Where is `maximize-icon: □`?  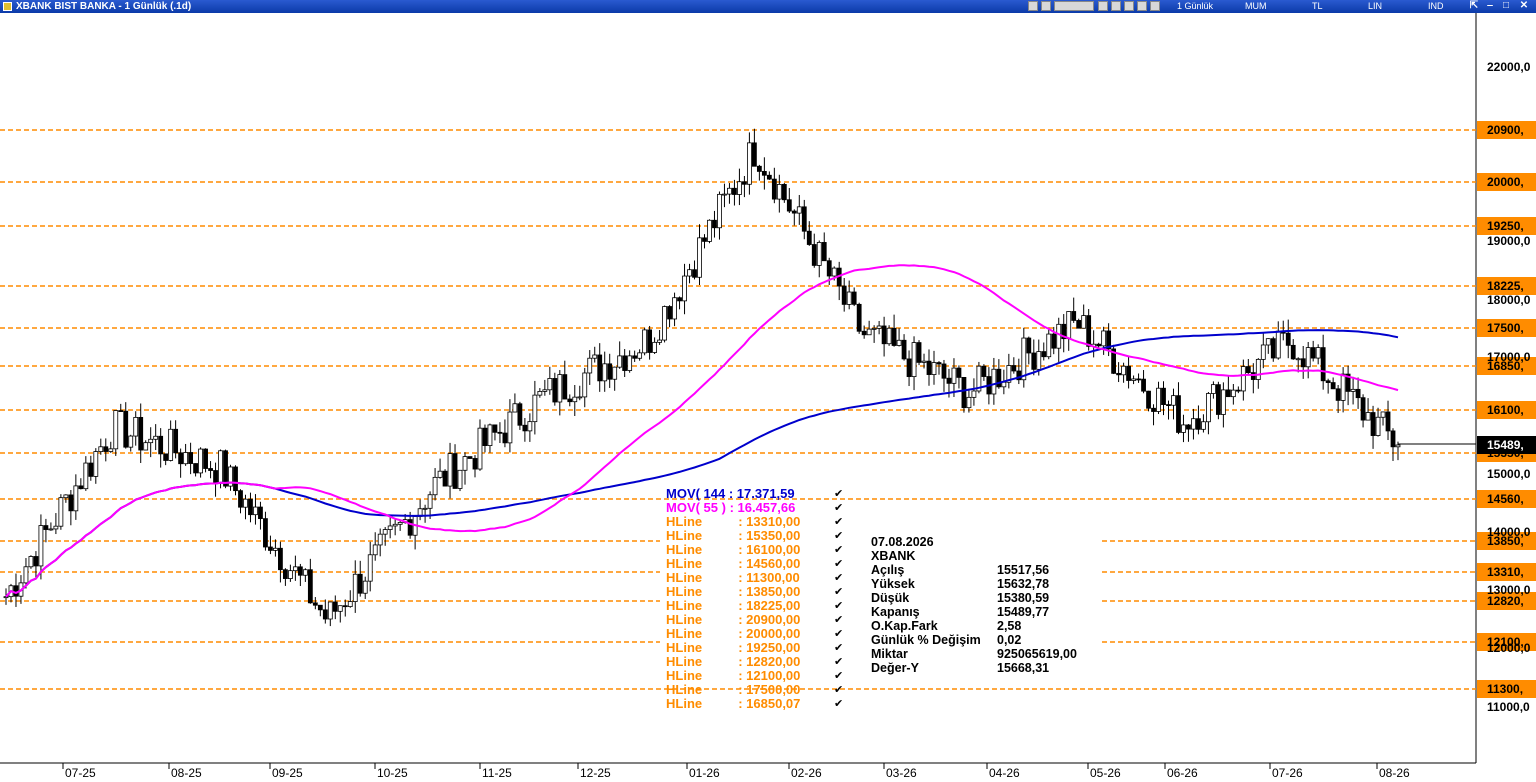 maximize-icon: □ is located at coordinates (1506, 5).